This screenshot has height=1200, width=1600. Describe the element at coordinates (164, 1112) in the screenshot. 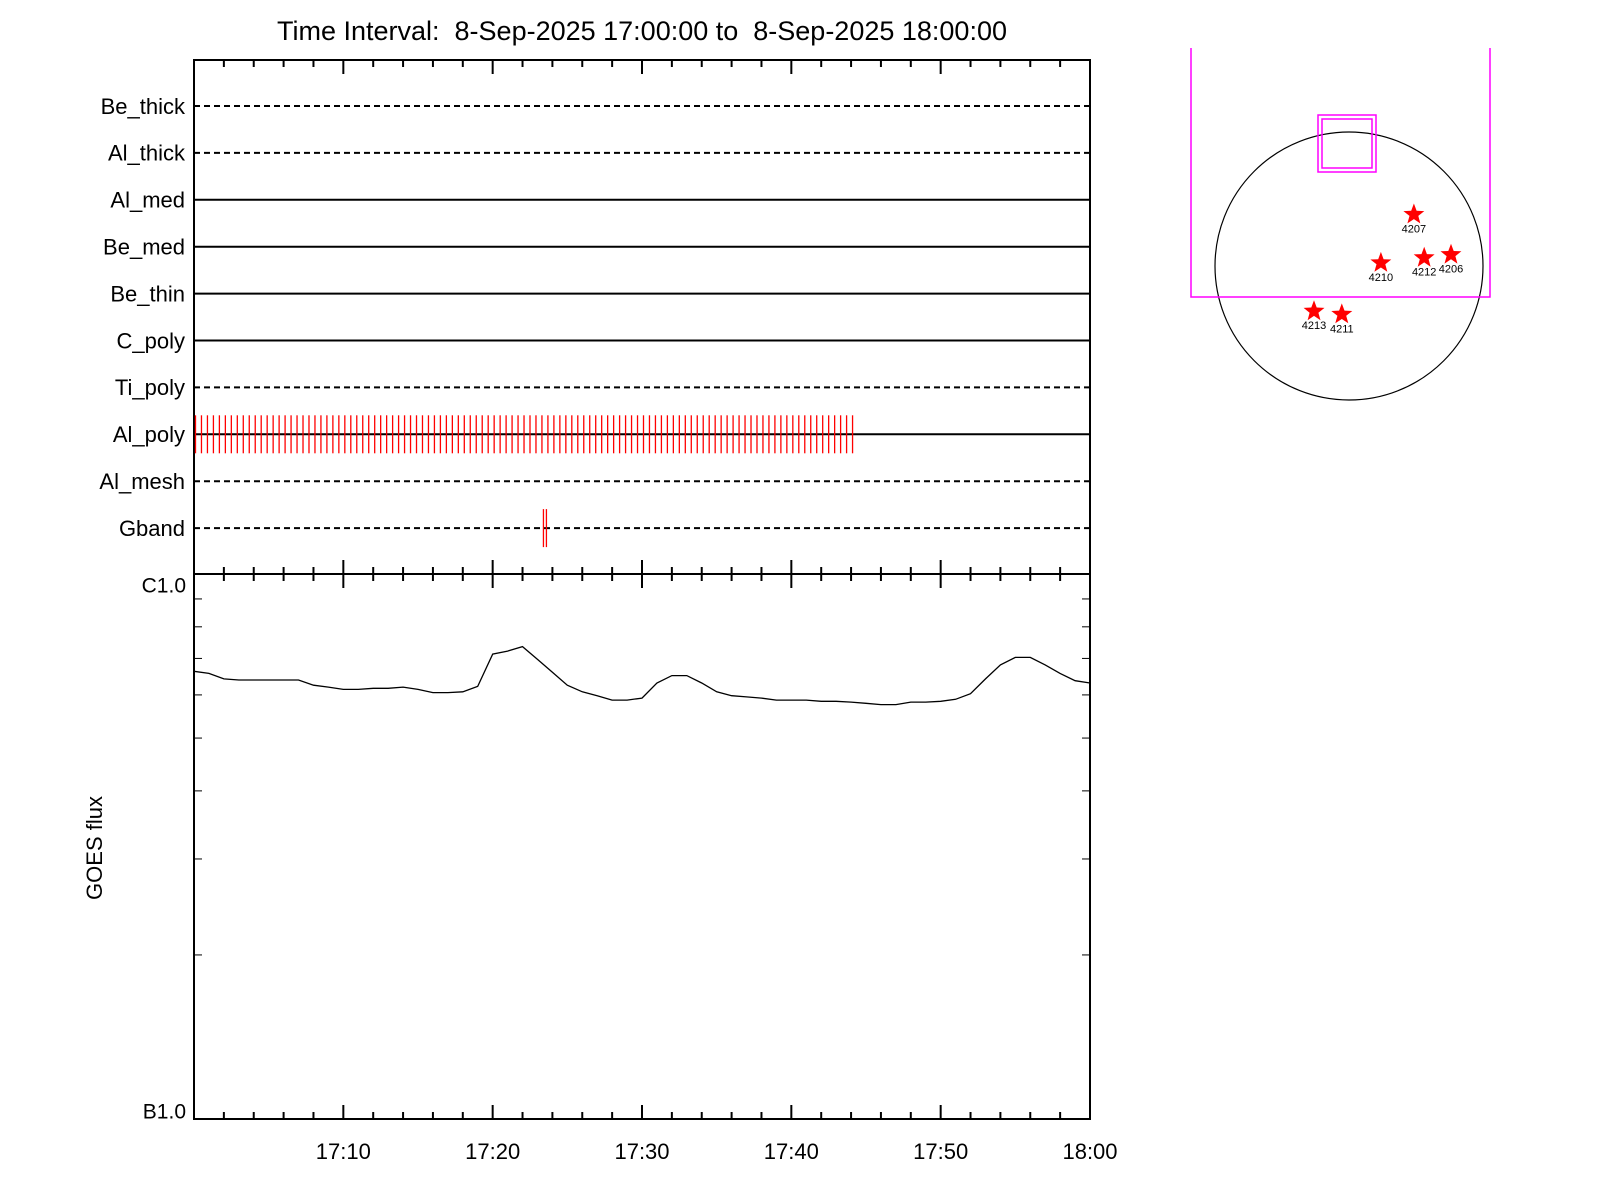

I see `y-tick-label: B1.0` at that location.